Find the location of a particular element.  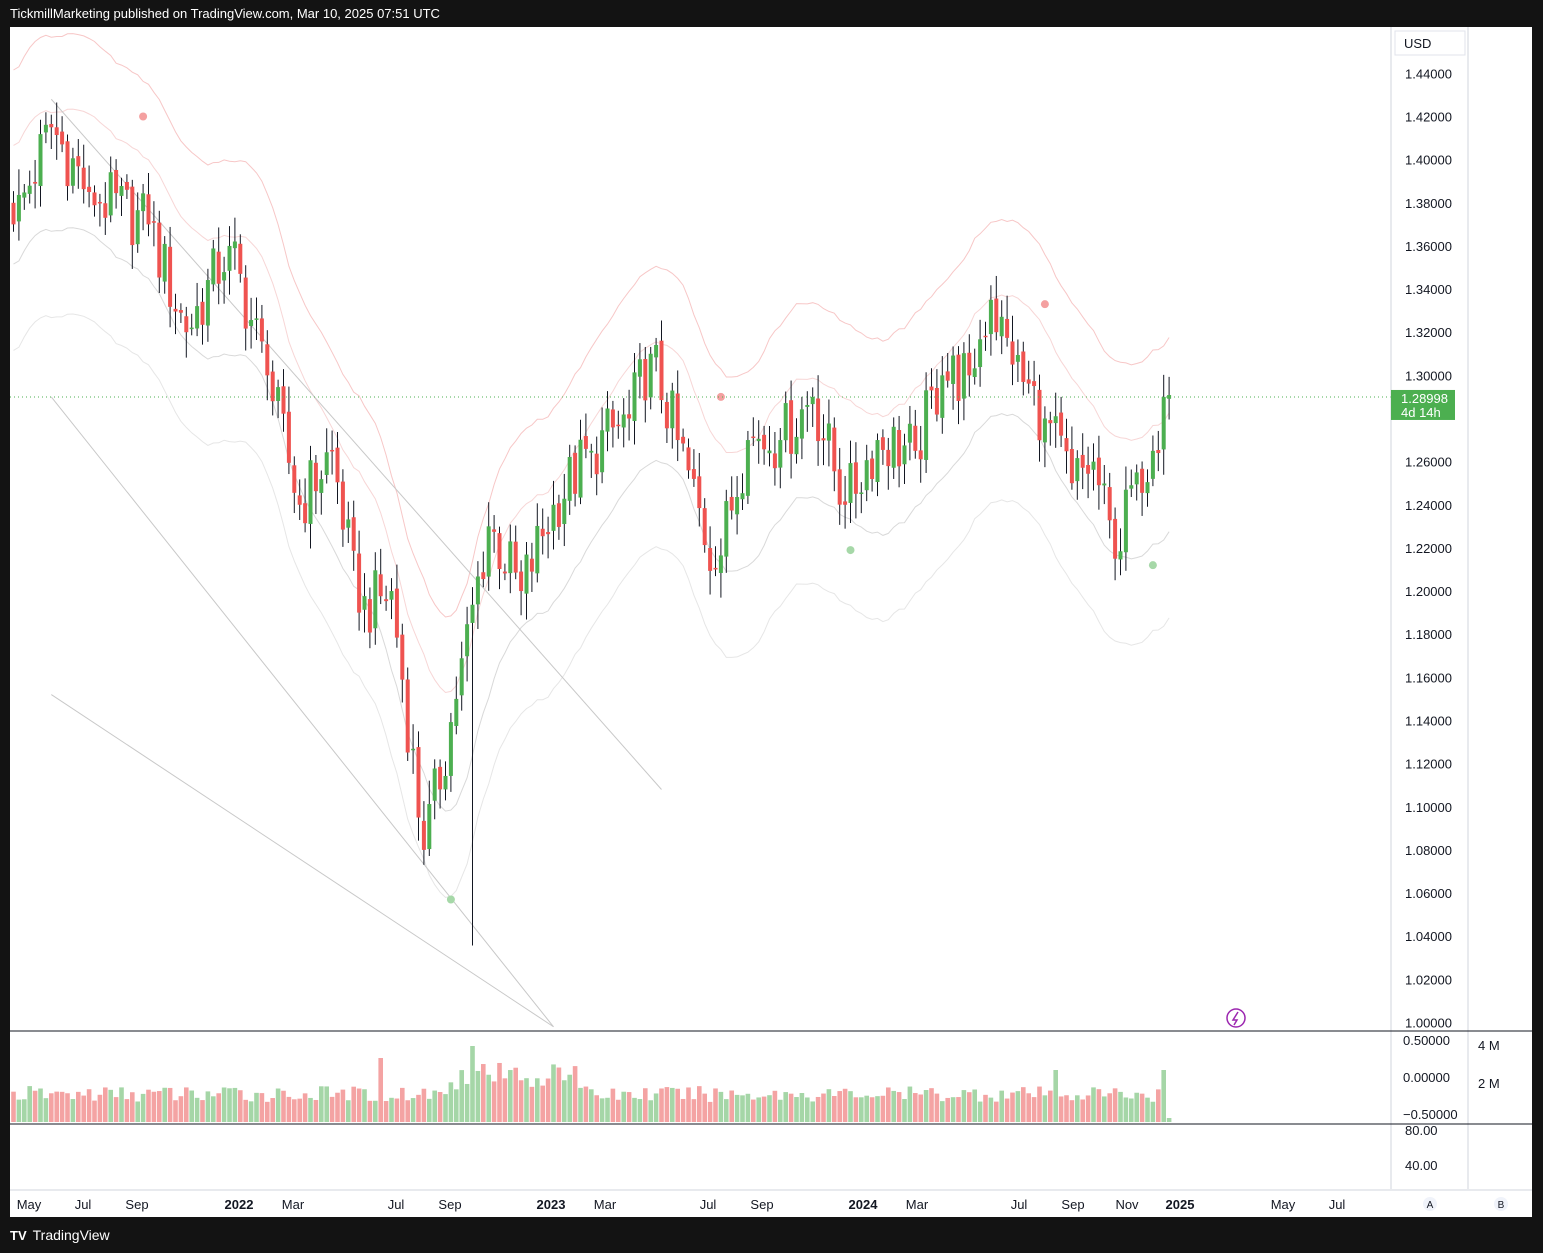

buy-signal-dot is located at coordinates (450, 899).